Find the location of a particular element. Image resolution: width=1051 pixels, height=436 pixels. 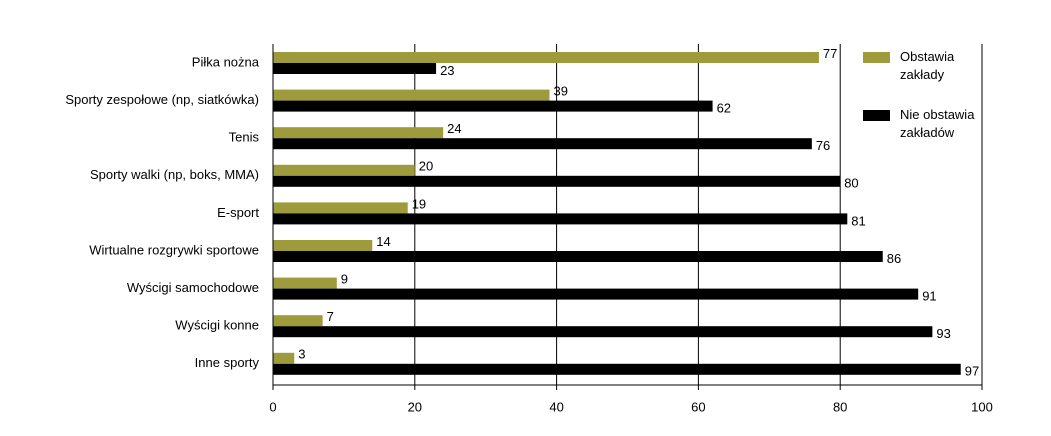

legend-label: Obstawia zakłady is located at coordinates (927, 65).